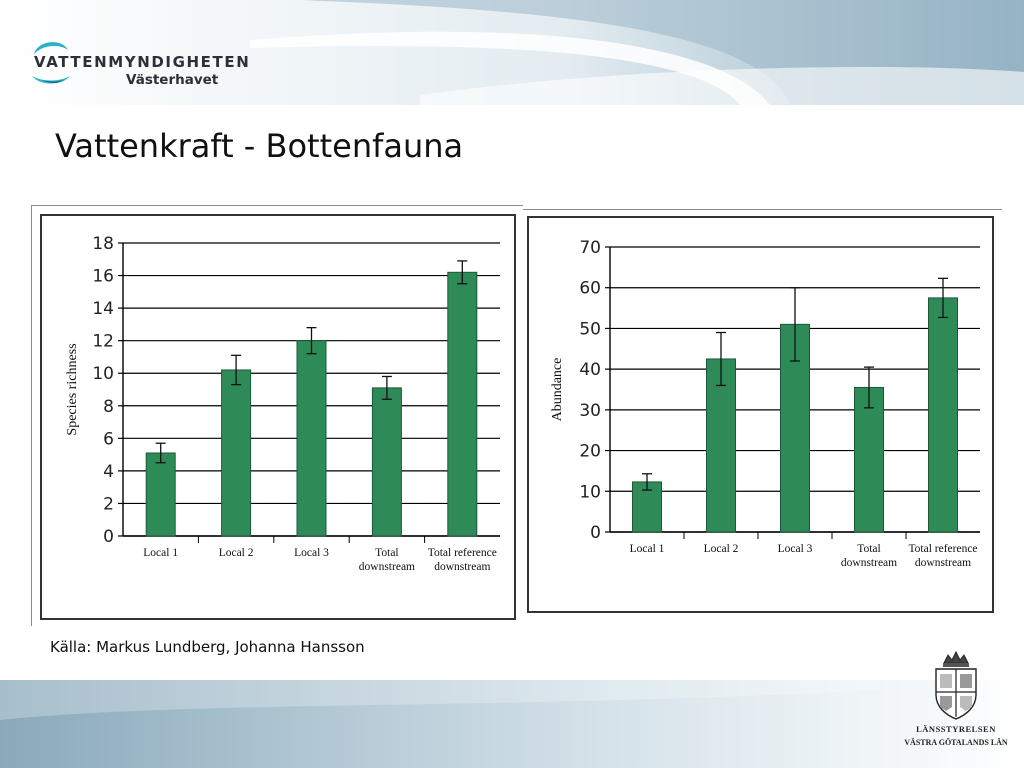 The width and height of the screenshot is (1024, 768). Describe the element at coordinates (172, 80) in the screenshot. I see `logo-region: Västerhavet` at that location.